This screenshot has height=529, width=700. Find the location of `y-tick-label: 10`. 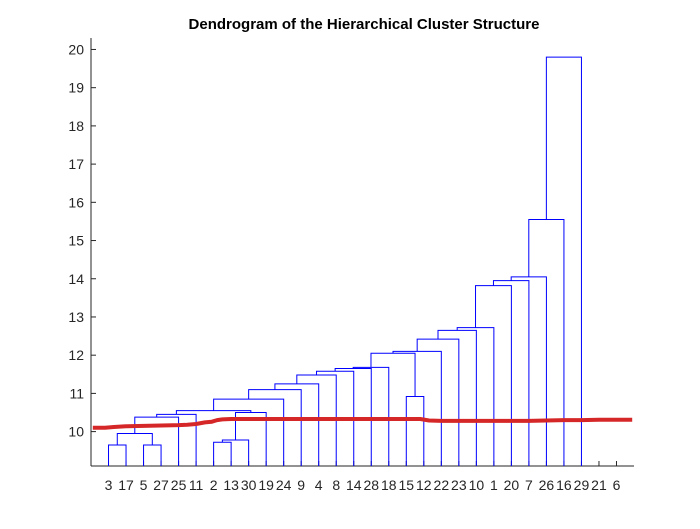

y-tick-label: 10 is located at coordinates (76, 432).